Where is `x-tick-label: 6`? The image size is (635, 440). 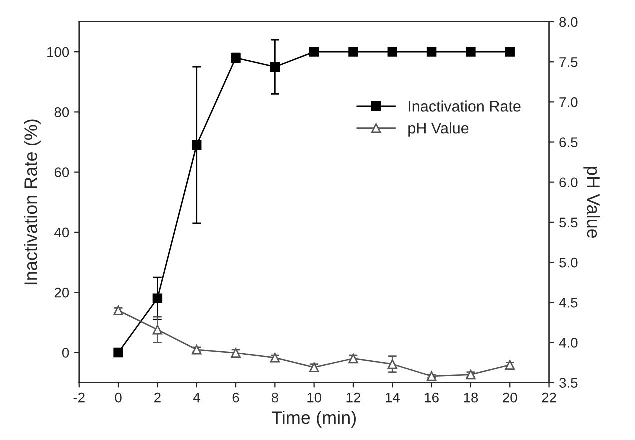
x-tick-label: 6 is located at coordinates (236, 397).